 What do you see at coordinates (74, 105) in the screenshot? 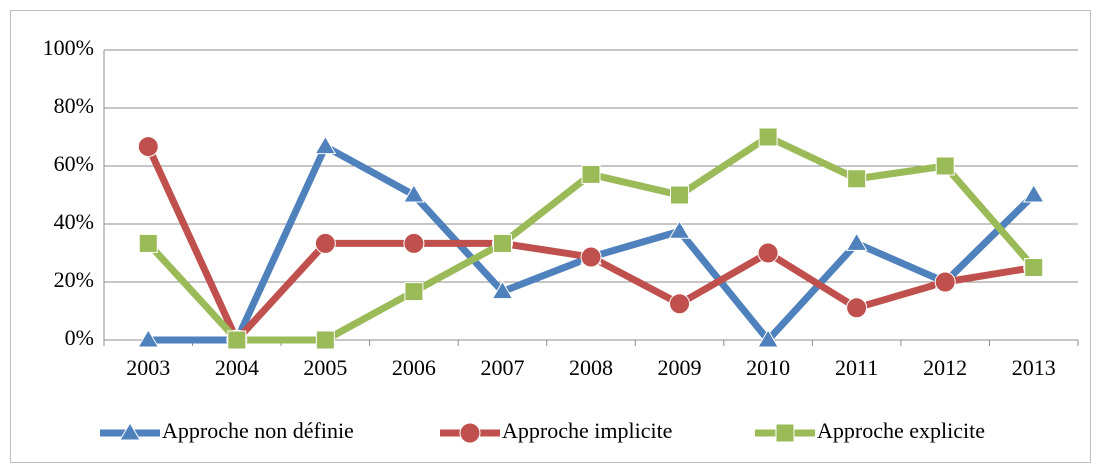
I see `y-tick-label: 80%` at bounding box center [74, 105].